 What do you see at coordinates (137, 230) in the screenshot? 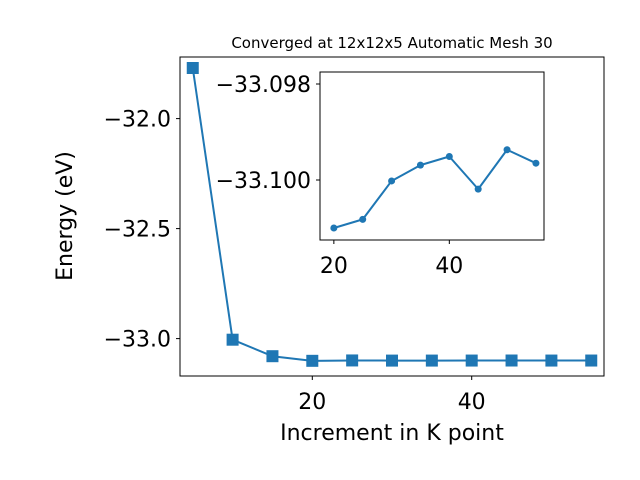
I see `main-y-tick-label: −32.5` at bounding box center [137, 230].